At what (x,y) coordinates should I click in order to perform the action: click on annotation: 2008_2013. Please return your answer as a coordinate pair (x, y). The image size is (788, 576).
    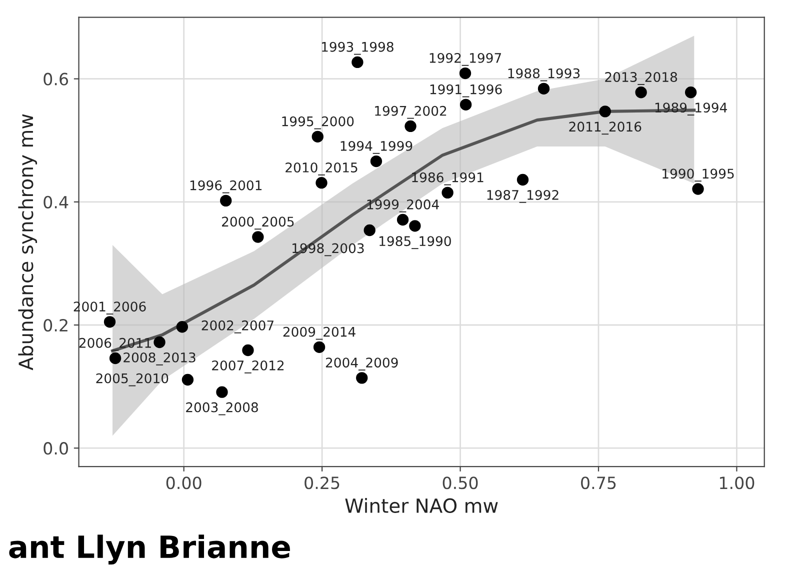
    Looking at the image, I should click on (160, 359).